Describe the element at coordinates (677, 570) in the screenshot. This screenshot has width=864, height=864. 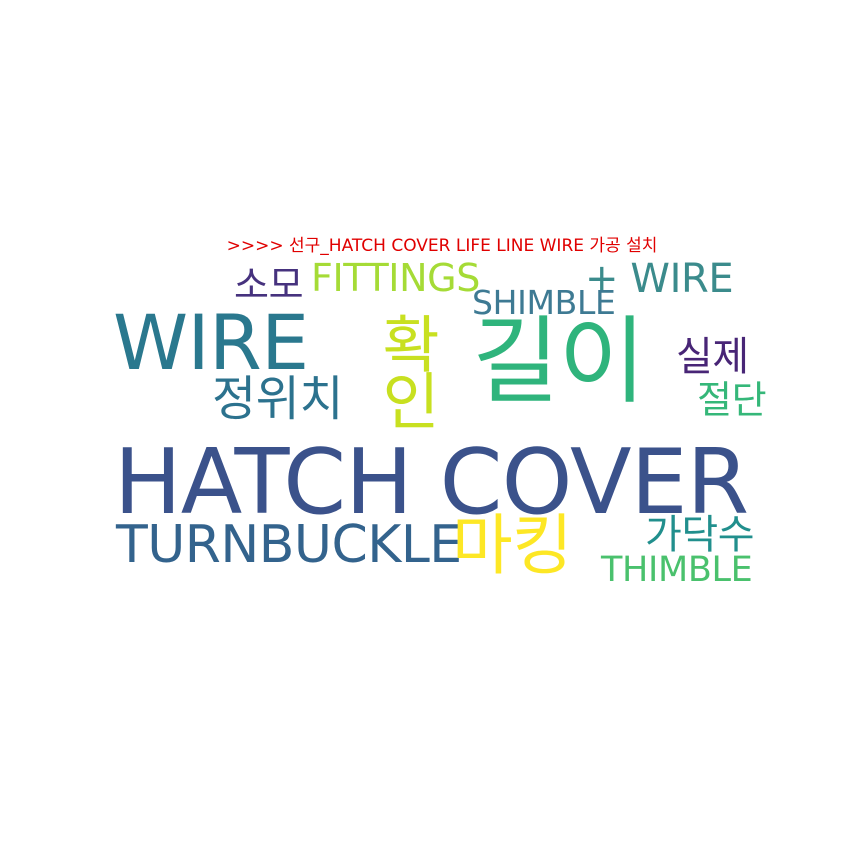
I see `word-thimble: THIMBLE` at that location.